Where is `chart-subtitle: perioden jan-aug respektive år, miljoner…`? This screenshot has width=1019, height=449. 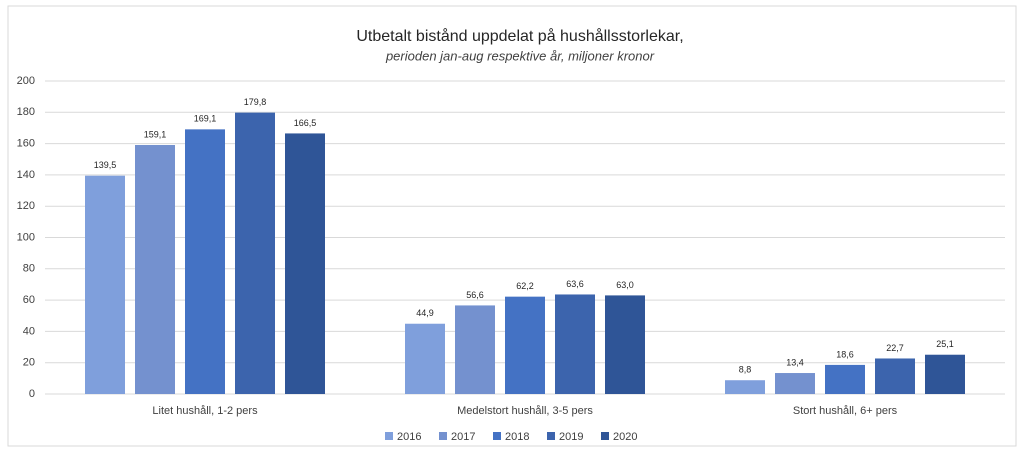
chart-subtitle: perioden jan-aug respektive år, miljoner… is located at coordinates (520, 55).